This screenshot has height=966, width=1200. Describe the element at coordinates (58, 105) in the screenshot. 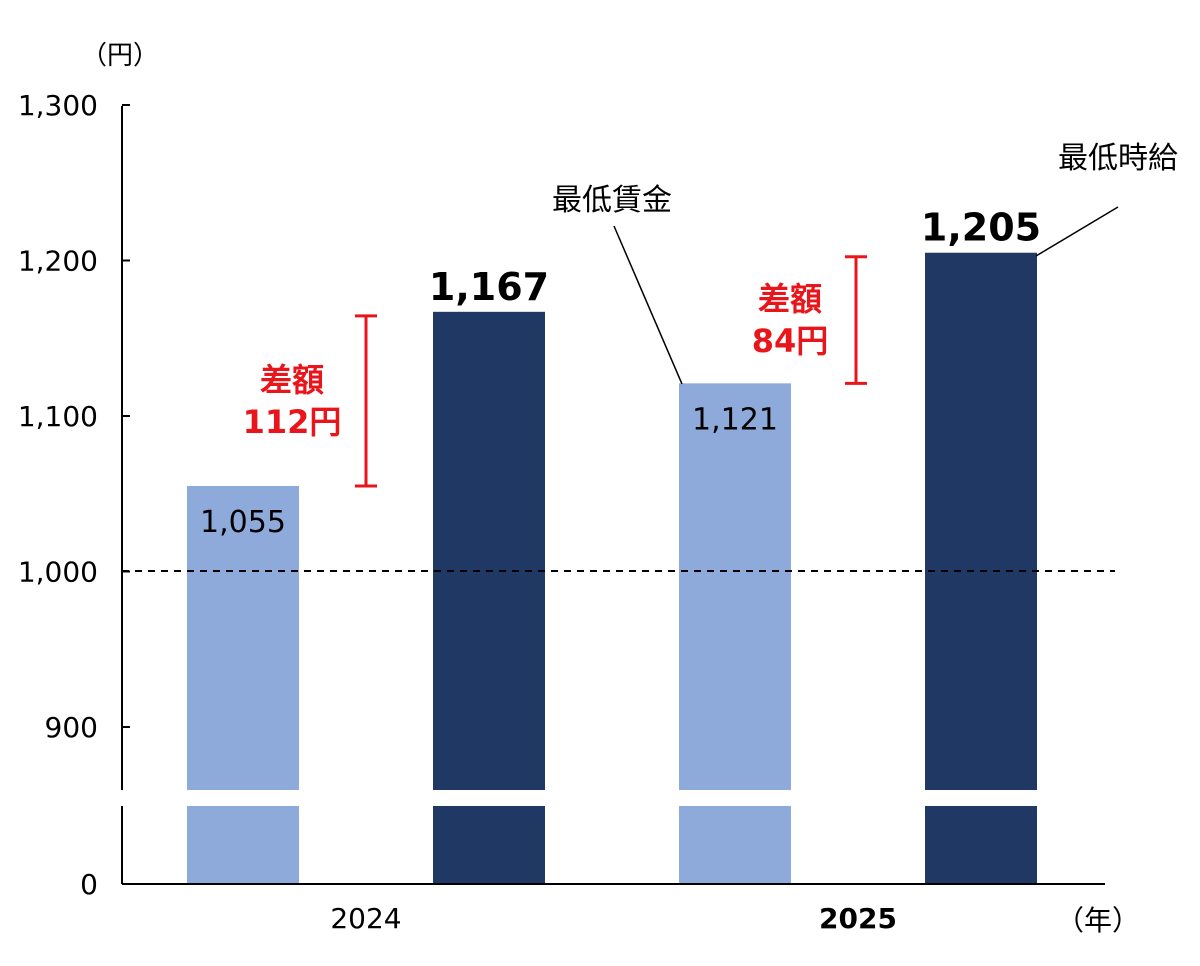

I see `y-tick-label: 1,300` at that location.